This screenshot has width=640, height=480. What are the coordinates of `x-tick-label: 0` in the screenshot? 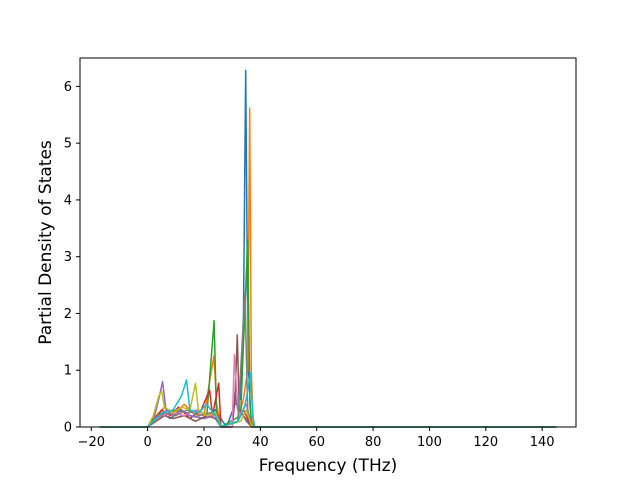 It's located at (147, 442).